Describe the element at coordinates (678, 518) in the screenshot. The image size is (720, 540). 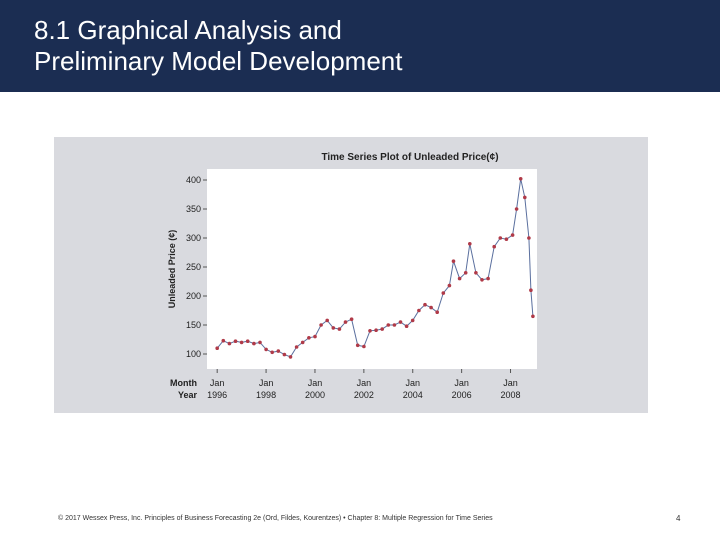
I see `page-number: 4` at that location.